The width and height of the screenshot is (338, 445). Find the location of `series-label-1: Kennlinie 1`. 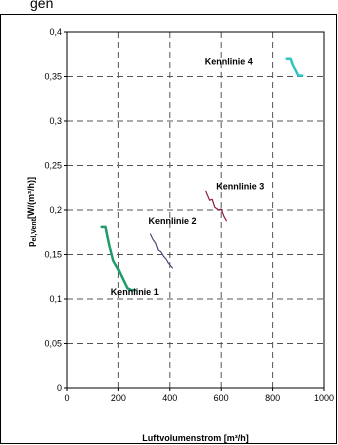

series-label-1: Kennlinie 1 is located at coordinates (135, 292).